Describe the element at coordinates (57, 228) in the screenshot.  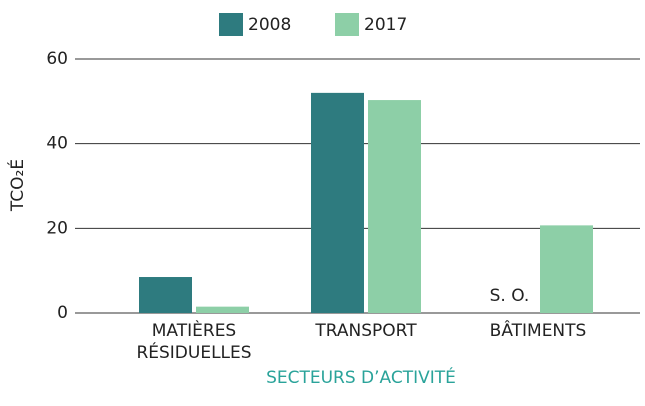
I see `y-tick-label: 20` at that location.